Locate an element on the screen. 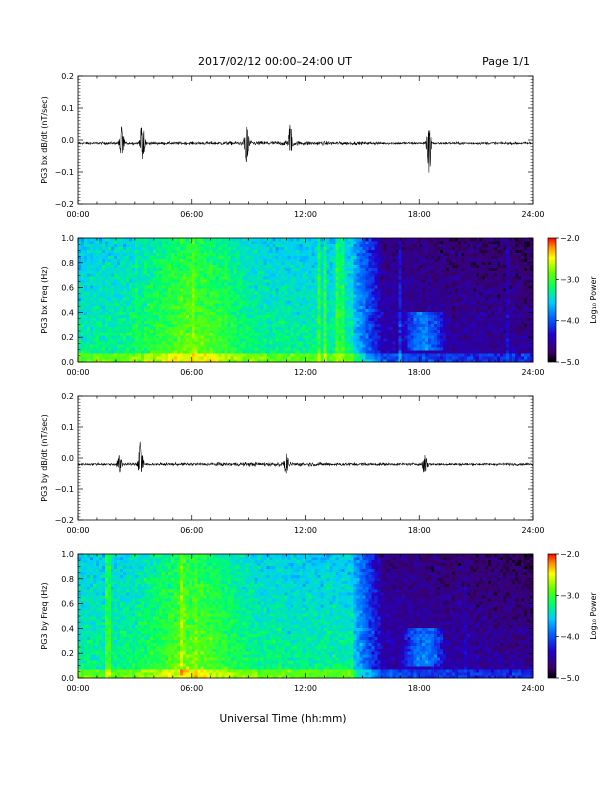  y-axis-label: PG3 by Freq (Hz) is located at coordinates (44, 615).